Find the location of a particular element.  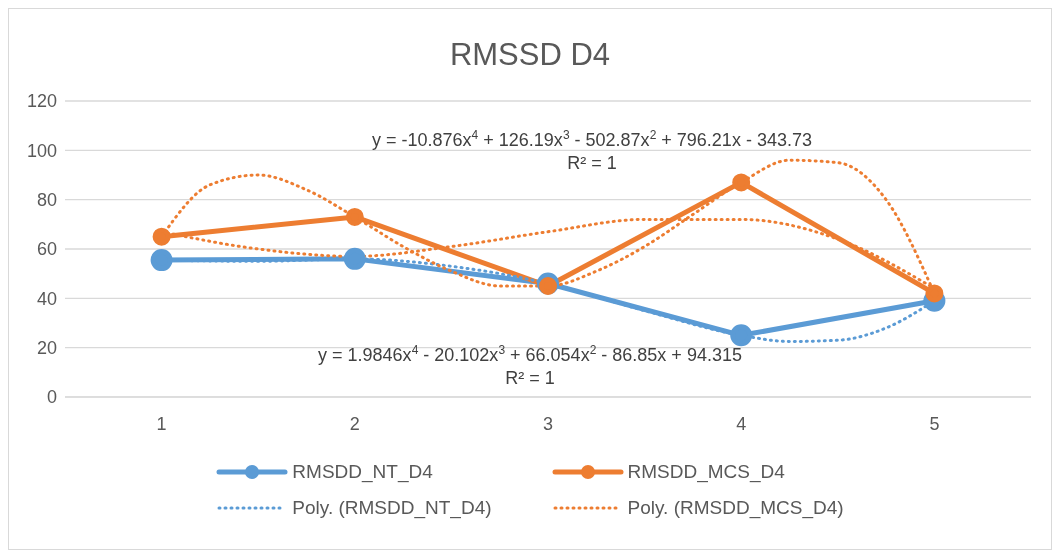

x-tick-label: 4 is located at coordinates (741, 423).